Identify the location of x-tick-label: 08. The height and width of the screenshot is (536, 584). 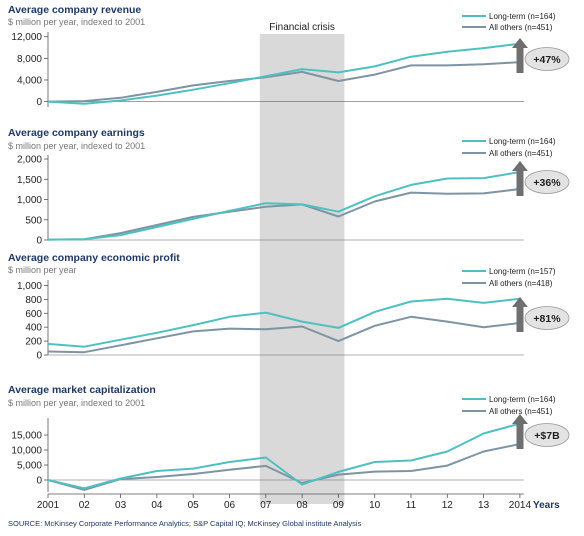
(303, 505).